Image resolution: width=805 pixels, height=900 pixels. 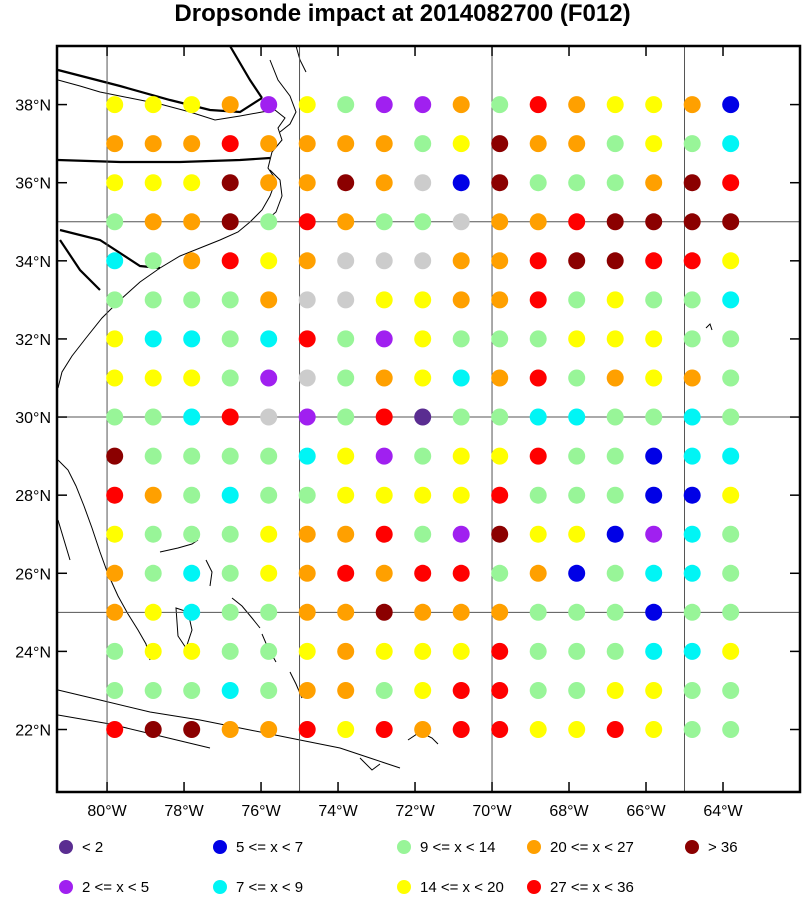 What do you see at coordinates (569, 811) in the screenshot?
I see `x-tick-label: 68°W` at bounding box center [569, 811].